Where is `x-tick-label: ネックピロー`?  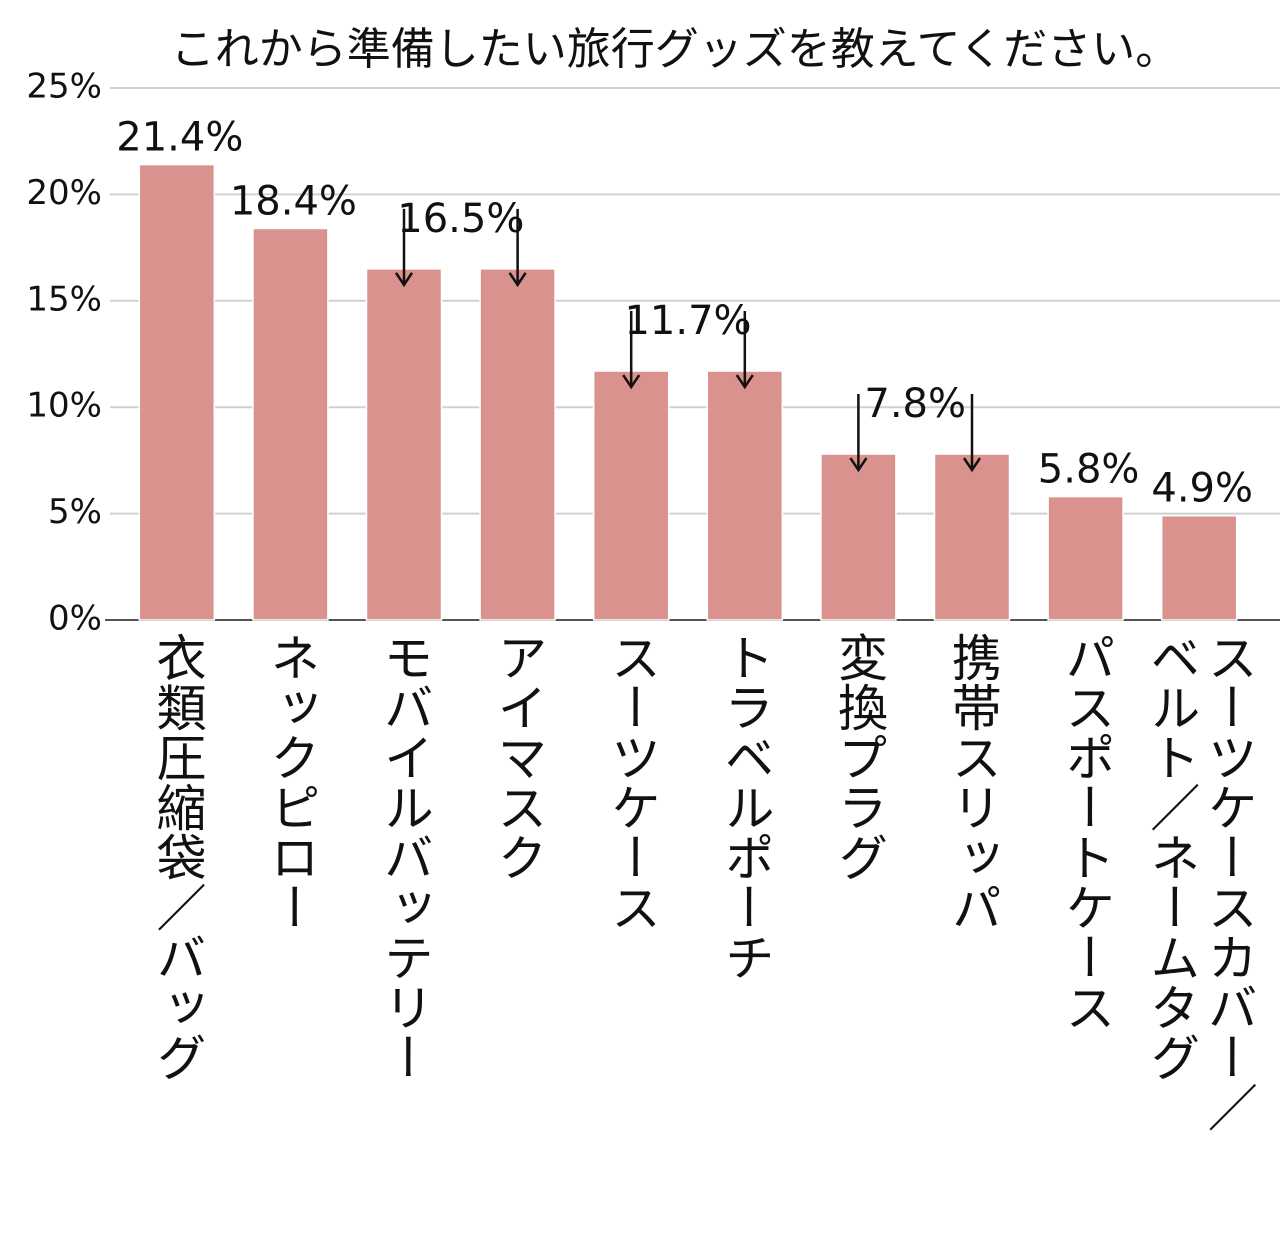
x-tick-label: ネックピロー is located at coordinates (291, 782).